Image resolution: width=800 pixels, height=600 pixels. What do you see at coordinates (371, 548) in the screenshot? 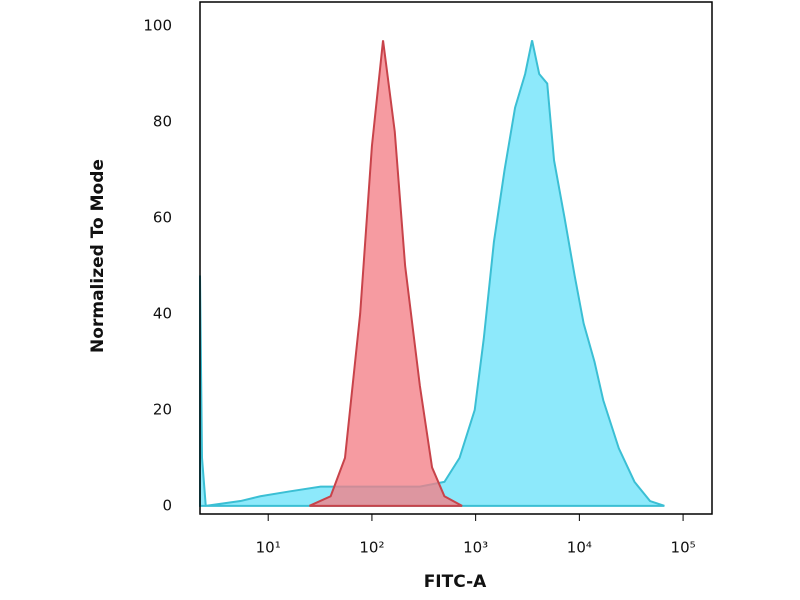
I see `x-tick-label: 10²` at bounding box center [371, 548].